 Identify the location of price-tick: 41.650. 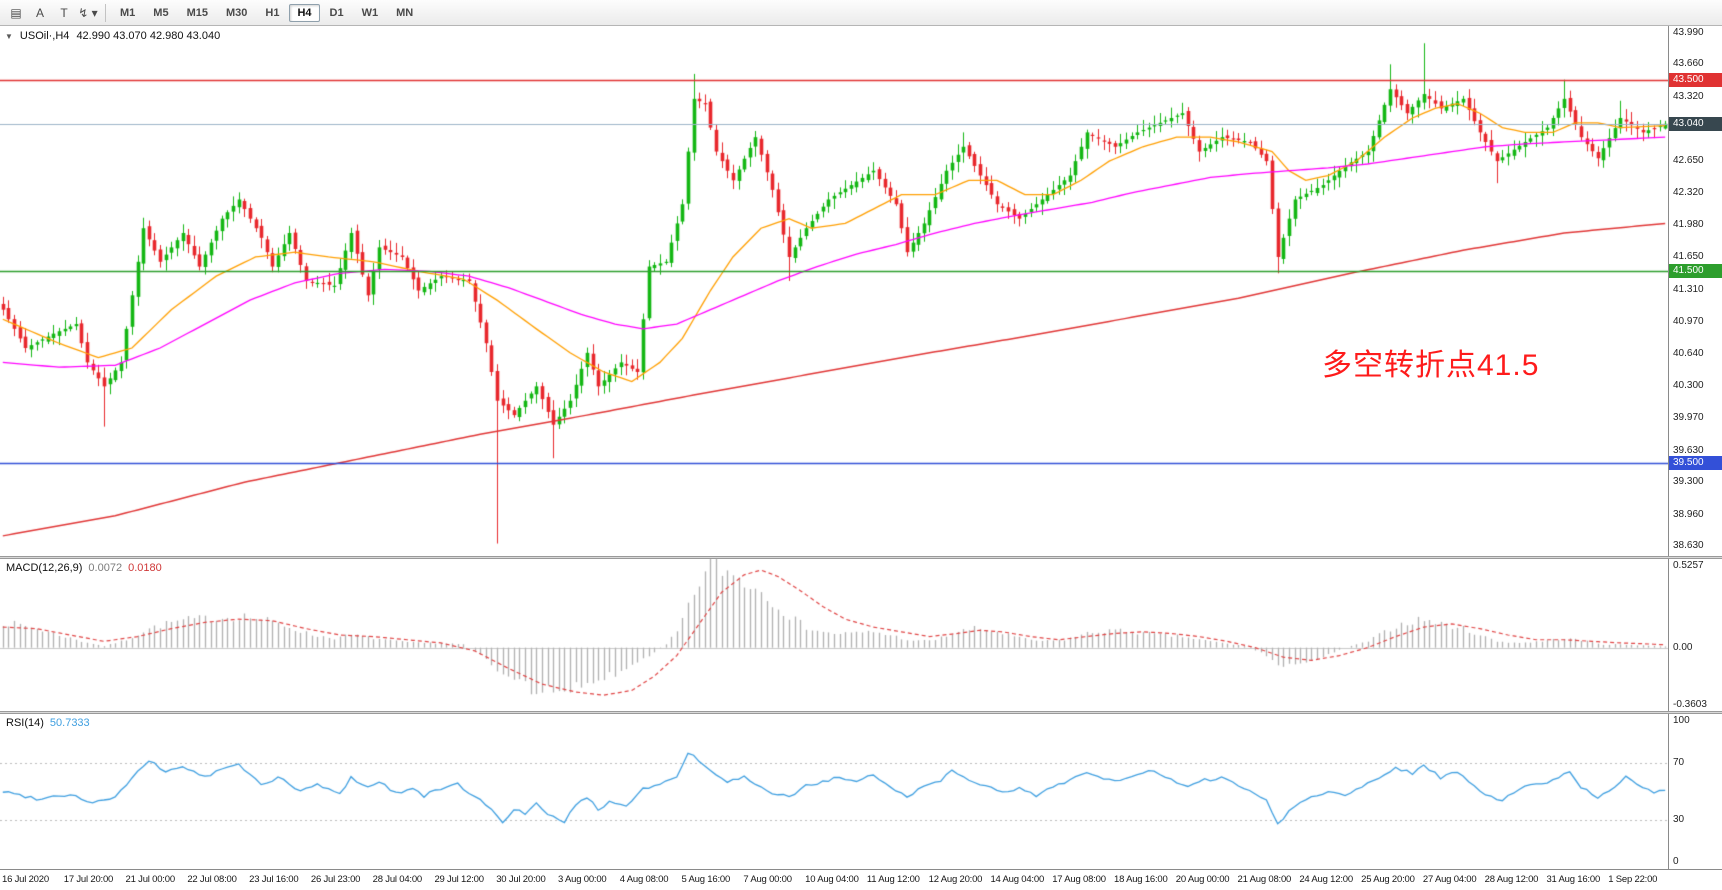
(1688, 256).